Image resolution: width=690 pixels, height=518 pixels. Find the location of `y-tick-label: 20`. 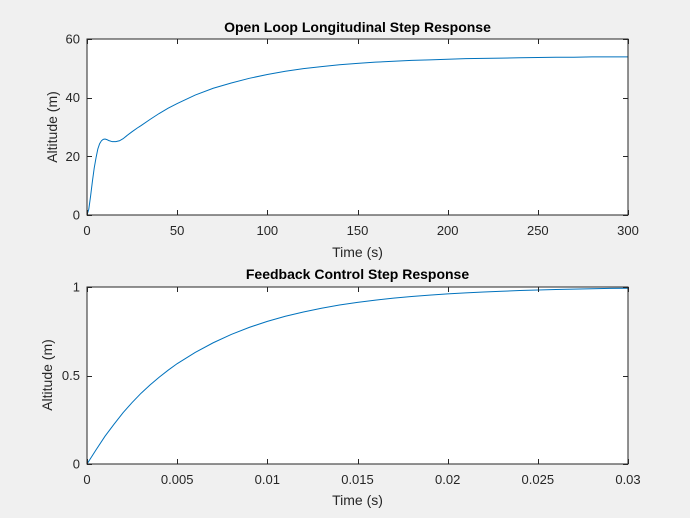

y-tick-label: 20 is located at coordinates (73, 156).